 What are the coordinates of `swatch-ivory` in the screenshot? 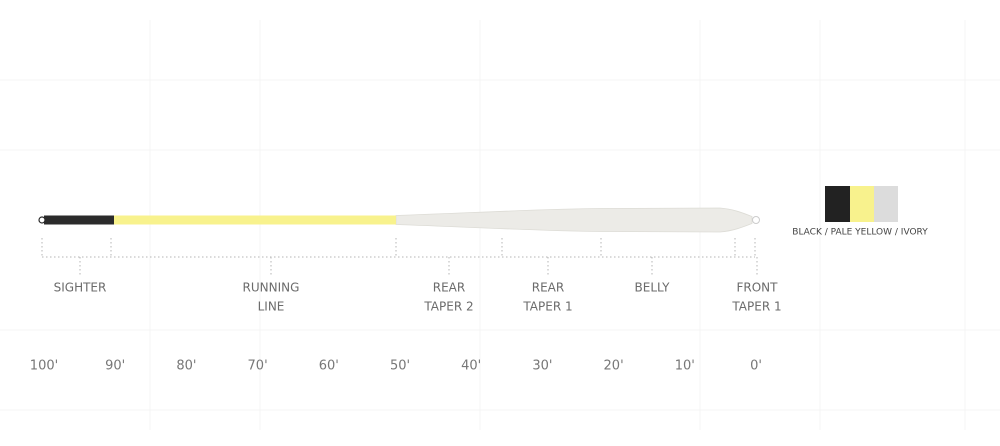 It's located at (886, 204).